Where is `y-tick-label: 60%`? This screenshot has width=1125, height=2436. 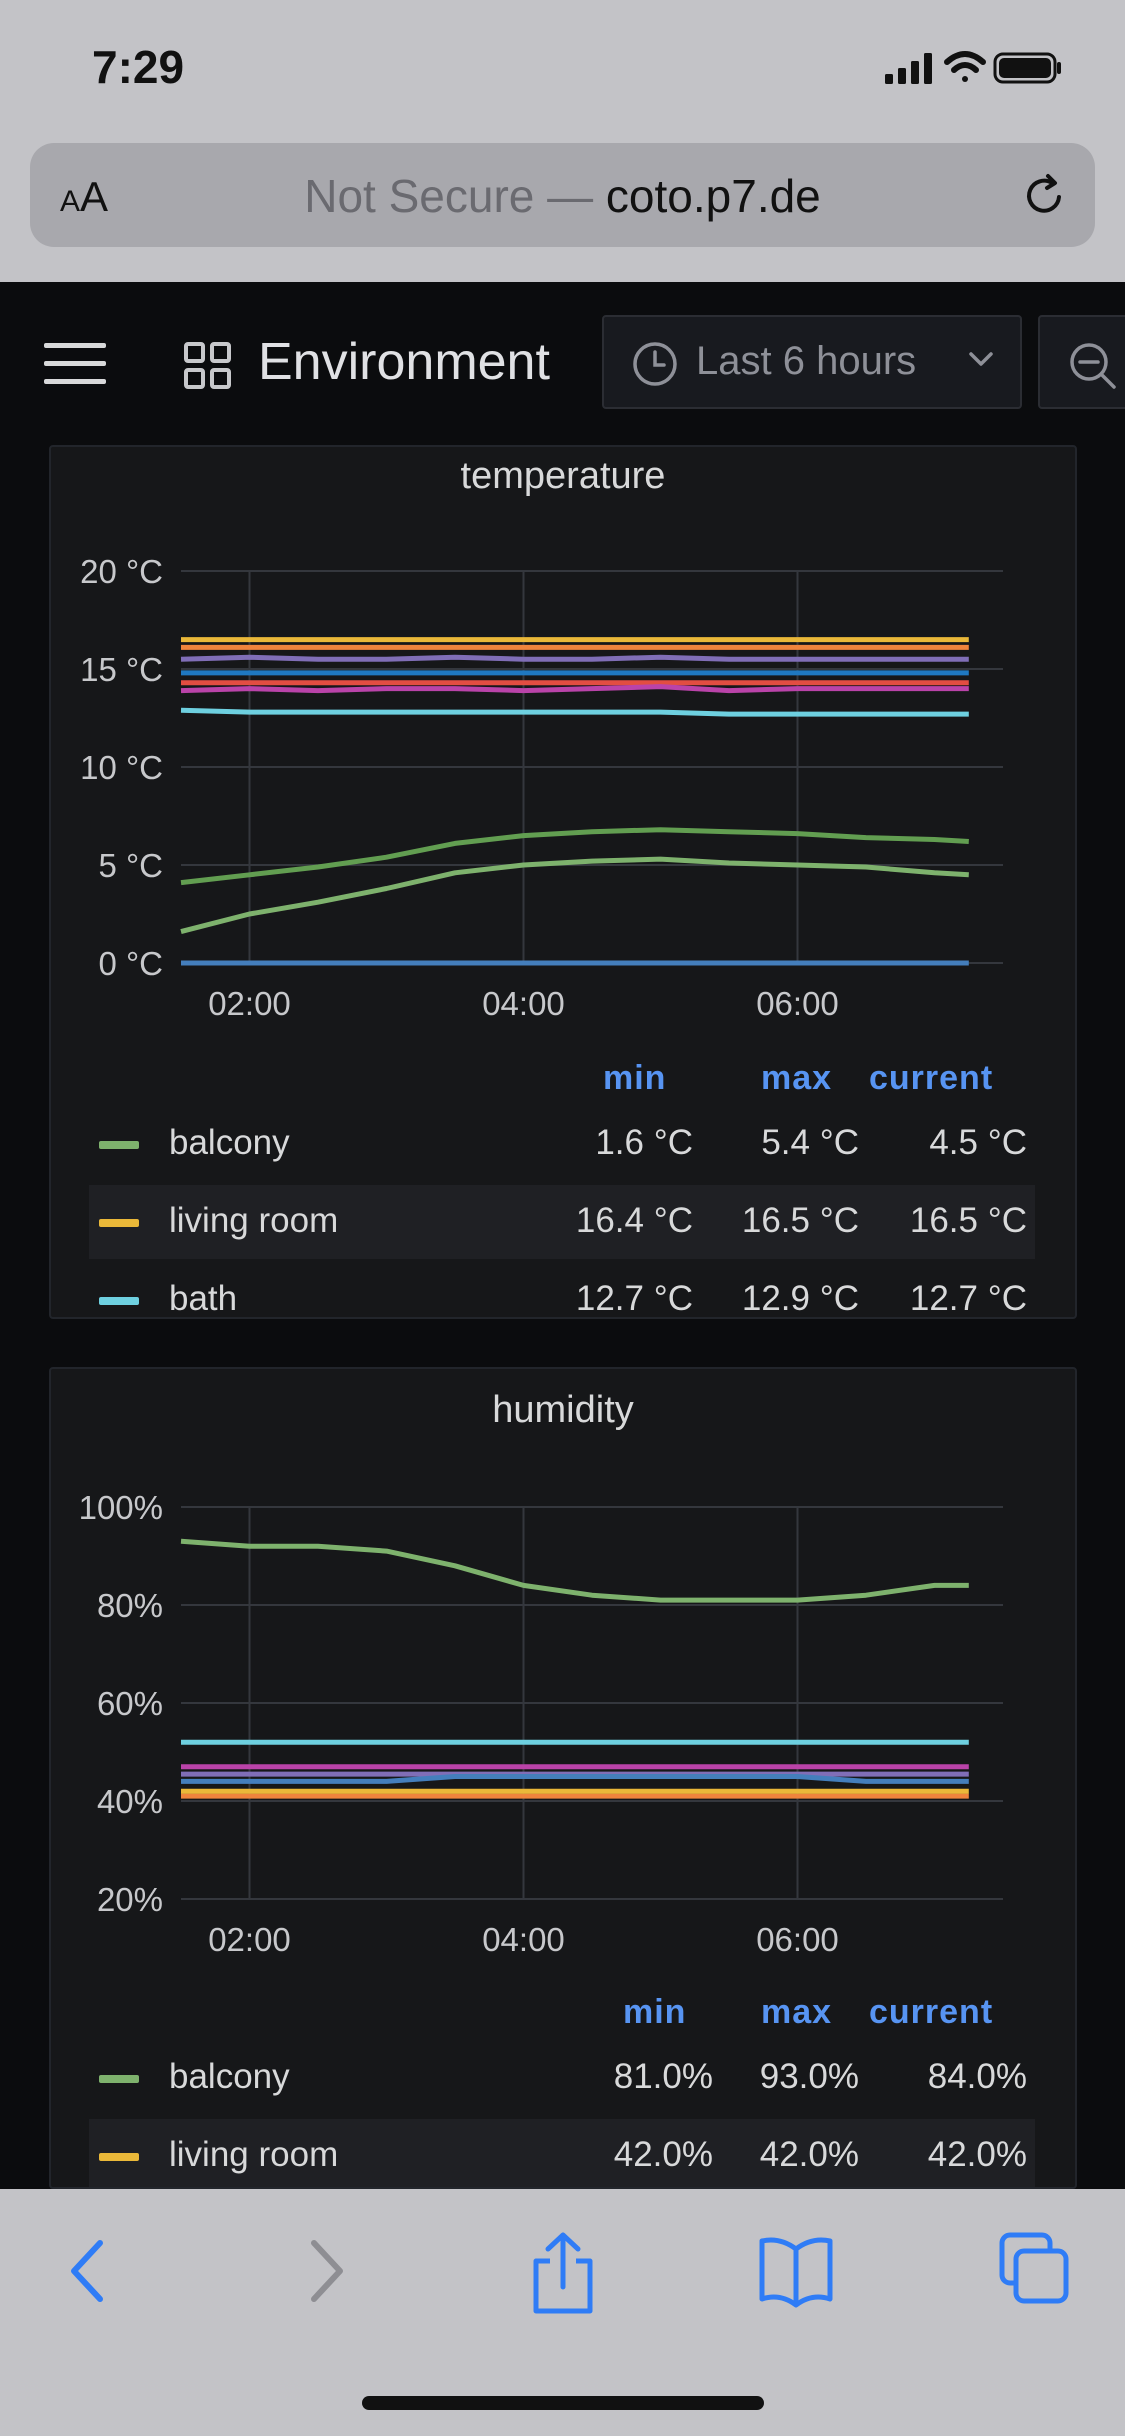
y-tick-label: 60% is located at coordinates (130, 1703).